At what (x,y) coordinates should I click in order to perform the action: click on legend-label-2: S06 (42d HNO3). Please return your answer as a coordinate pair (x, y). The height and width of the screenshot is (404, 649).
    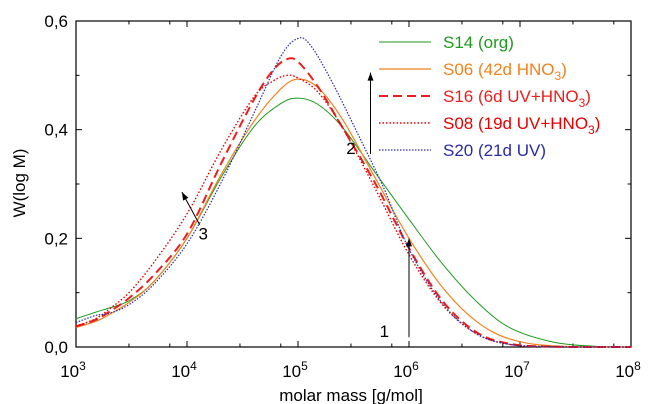
    Looking at the image, I should click on (505, 71).